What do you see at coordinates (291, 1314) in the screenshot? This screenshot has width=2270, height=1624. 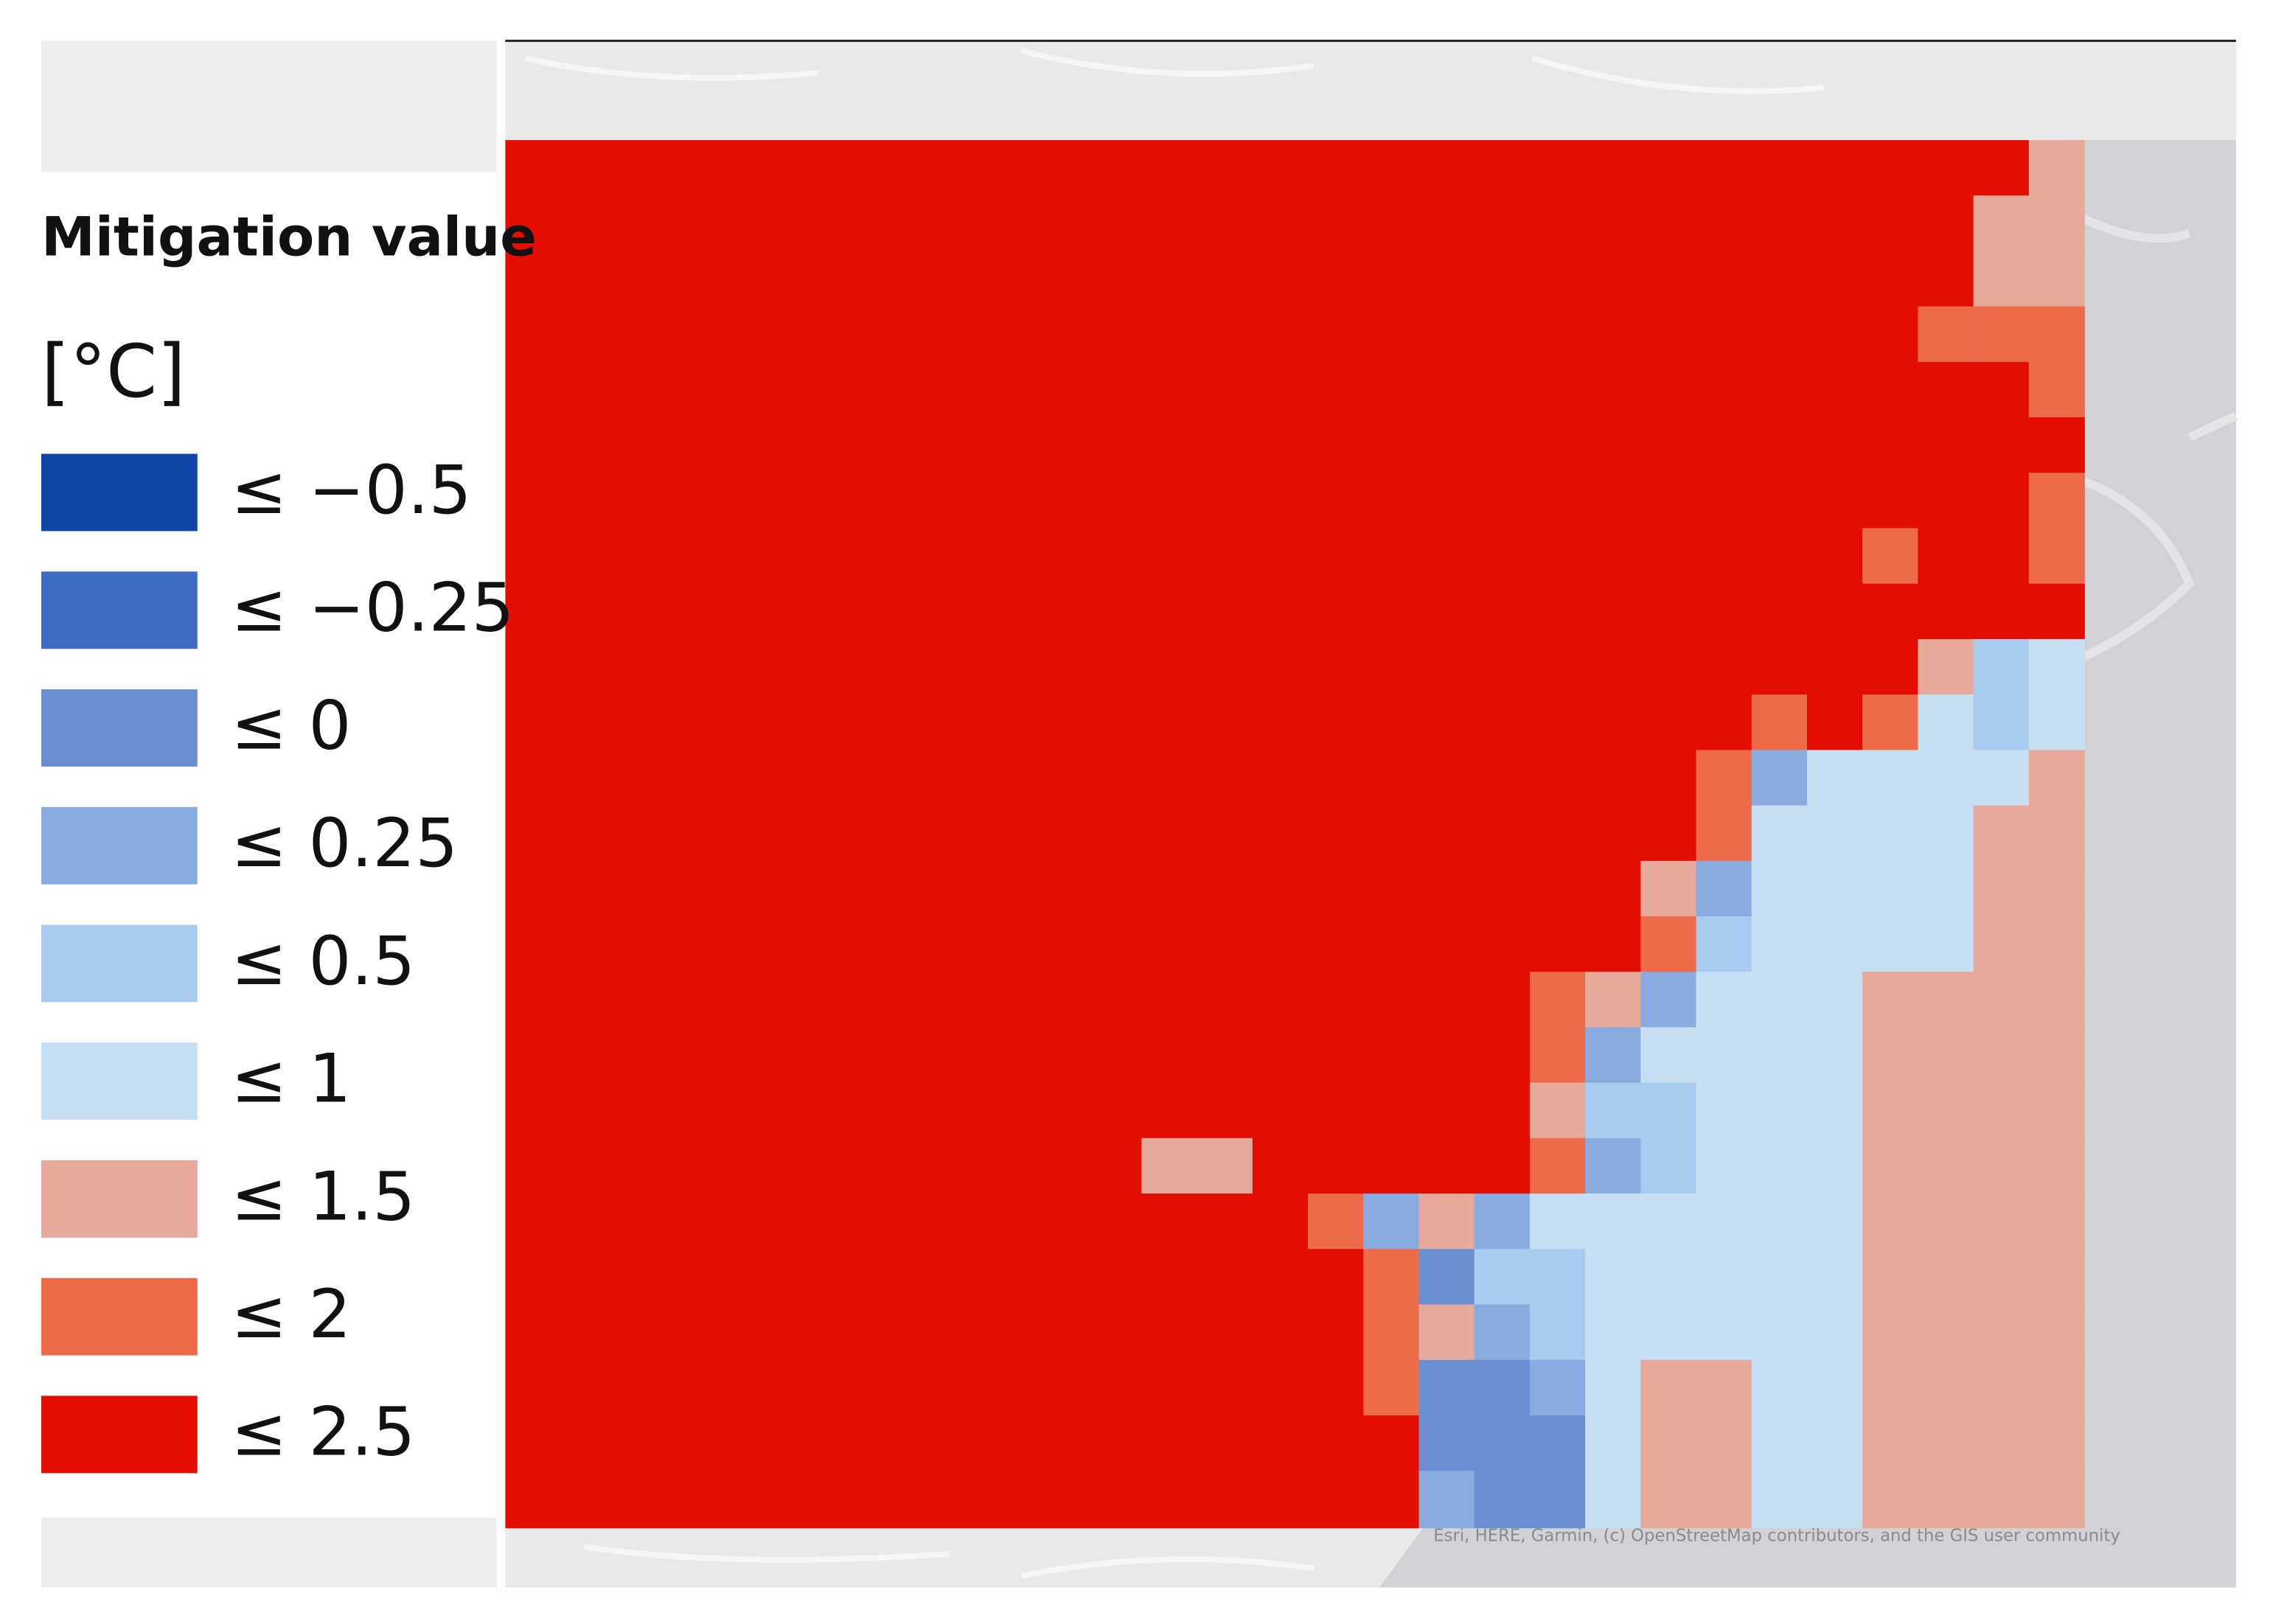 I see `legend-label: ≤ 2` at bounding box center [291, 1314].